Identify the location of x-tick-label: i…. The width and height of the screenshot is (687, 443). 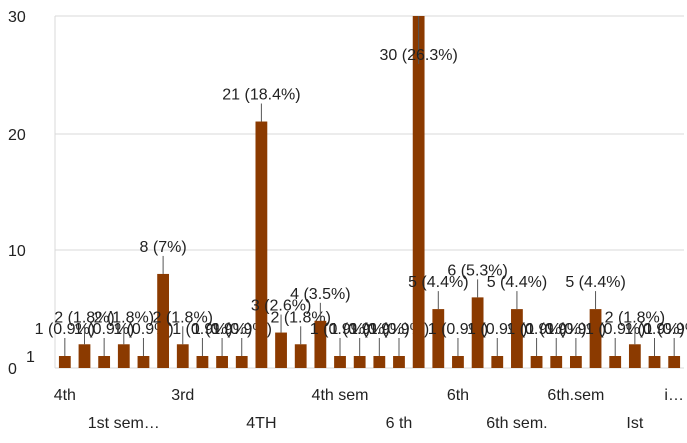
(674, 395).